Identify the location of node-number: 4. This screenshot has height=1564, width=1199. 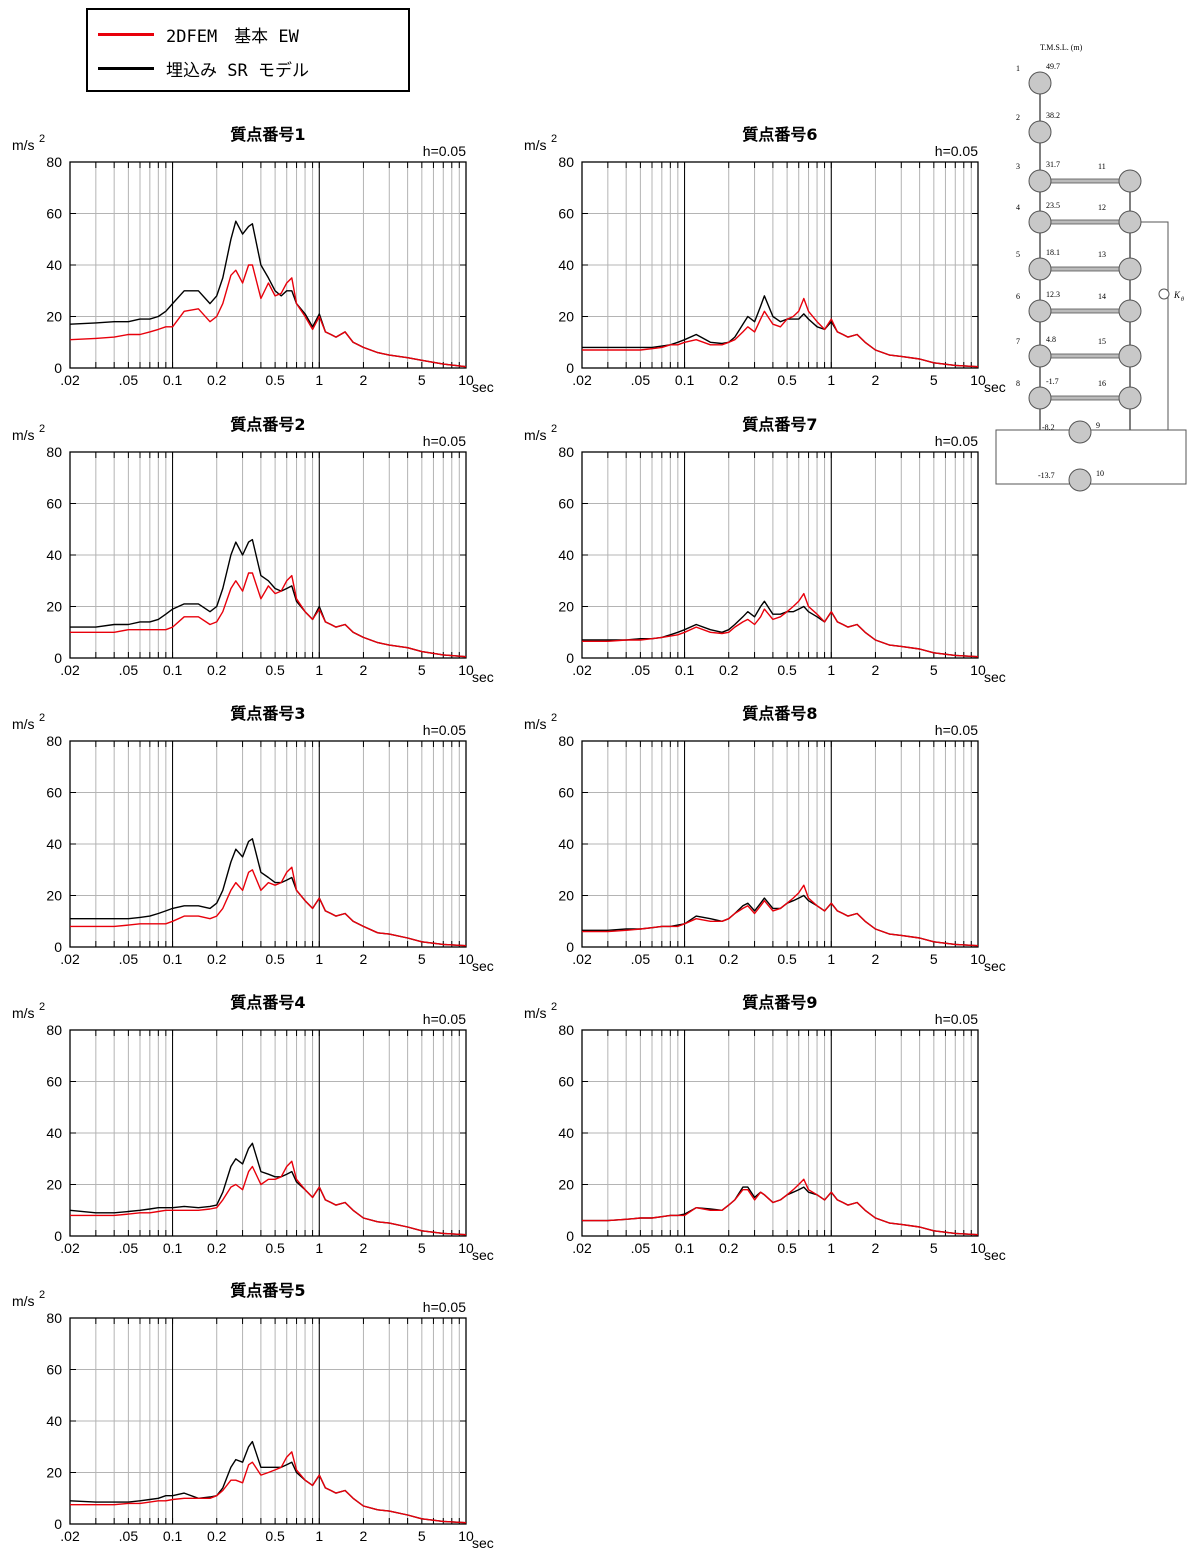
(1018, 207).